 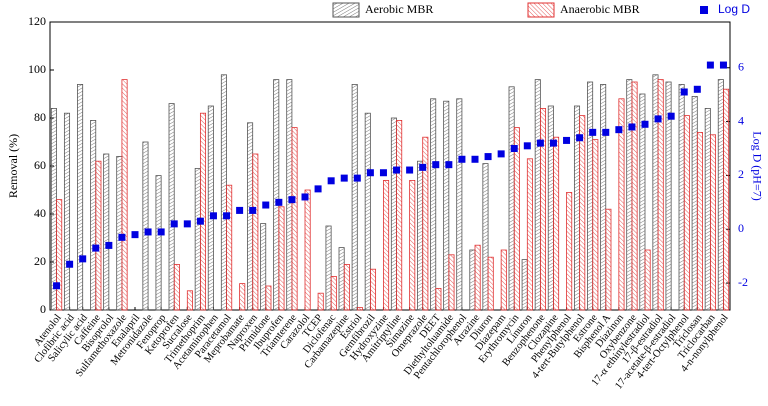 I want to click on y2-axis-label: Log D (pH=7), so click(x=757, y=165).